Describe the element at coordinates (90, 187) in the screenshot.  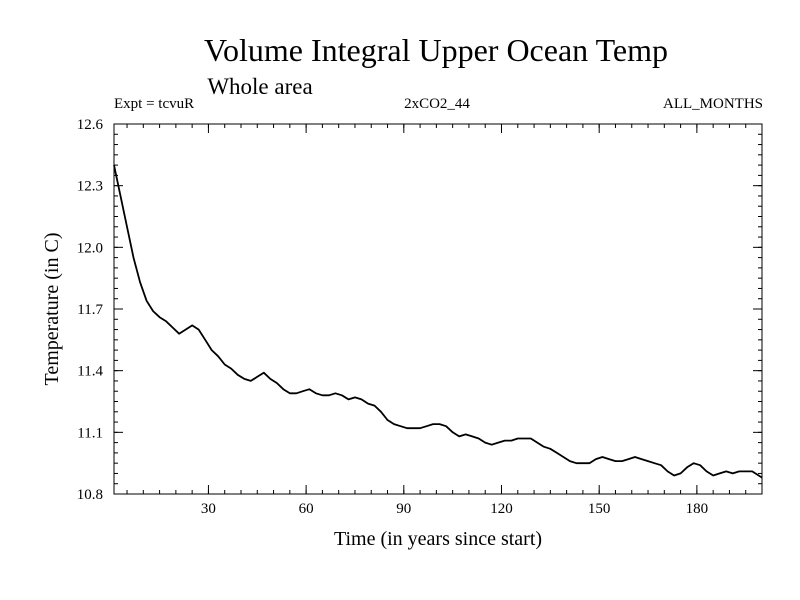
I see `y-tick-label: 12.3` at that location.